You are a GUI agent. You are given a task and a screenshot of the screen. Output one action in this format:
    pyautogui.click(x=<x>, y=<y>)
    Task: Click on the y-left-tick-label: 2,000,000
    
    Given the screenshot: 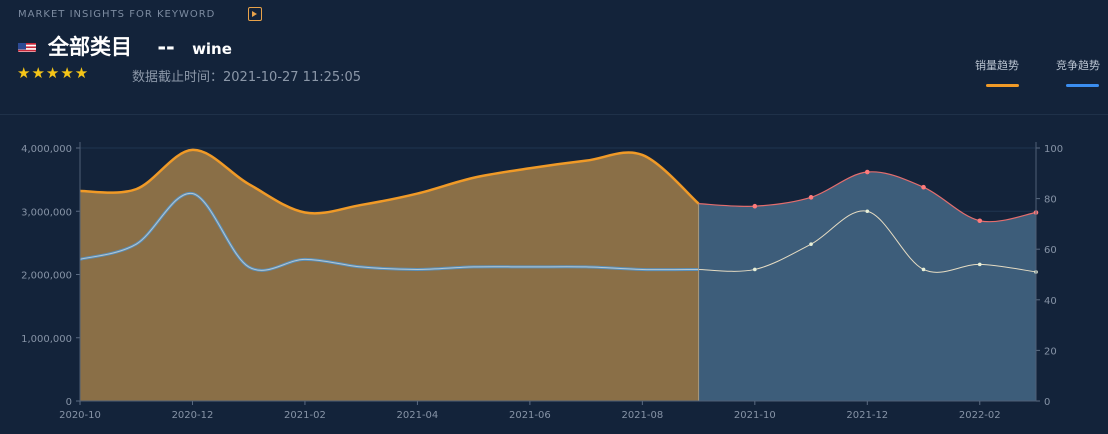 What is the action you would take?
    pyautogui.click(x=46, y=276)
    